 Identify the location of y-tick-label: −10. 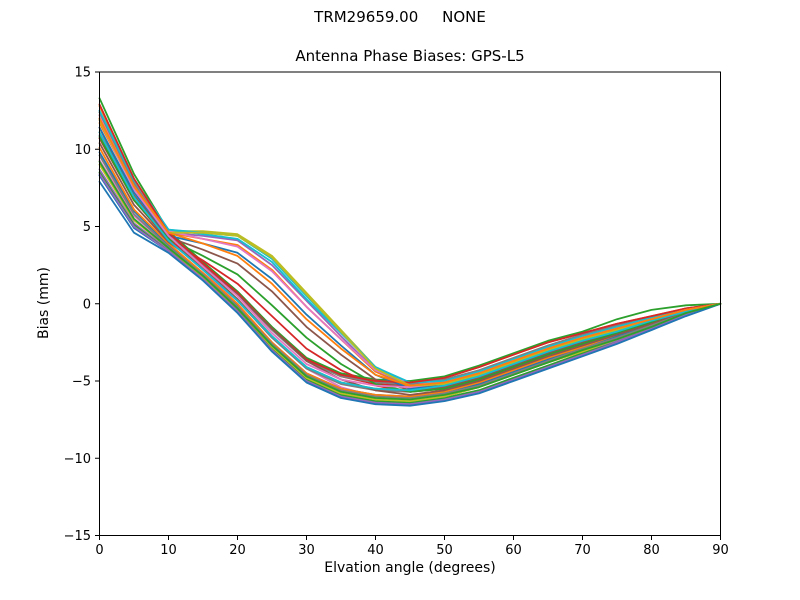
(77, 459).